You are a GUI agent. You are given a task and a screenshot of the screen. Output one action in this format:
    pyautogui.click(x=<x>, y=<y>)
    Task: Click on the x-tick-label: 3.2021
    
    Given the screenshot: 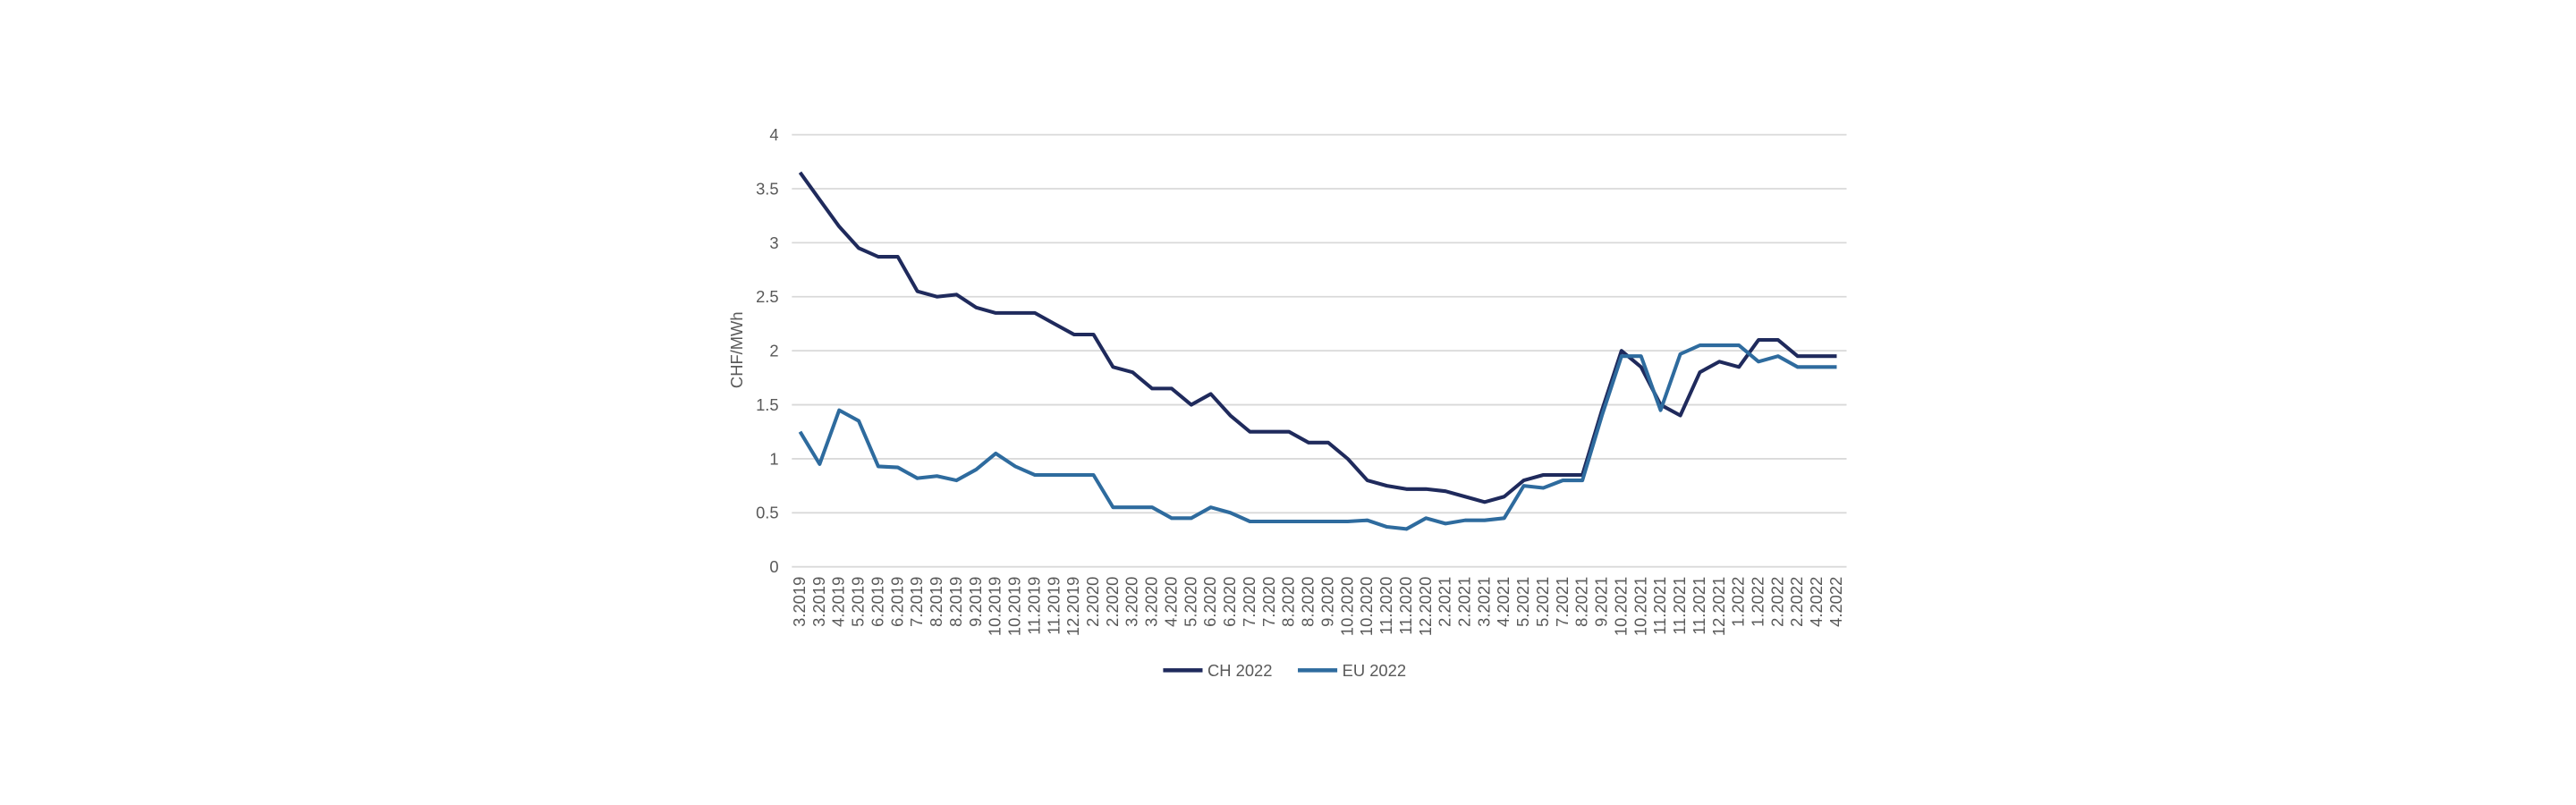 What is the action you would take?
    pyautogui.click(x=1483, y=602)
    